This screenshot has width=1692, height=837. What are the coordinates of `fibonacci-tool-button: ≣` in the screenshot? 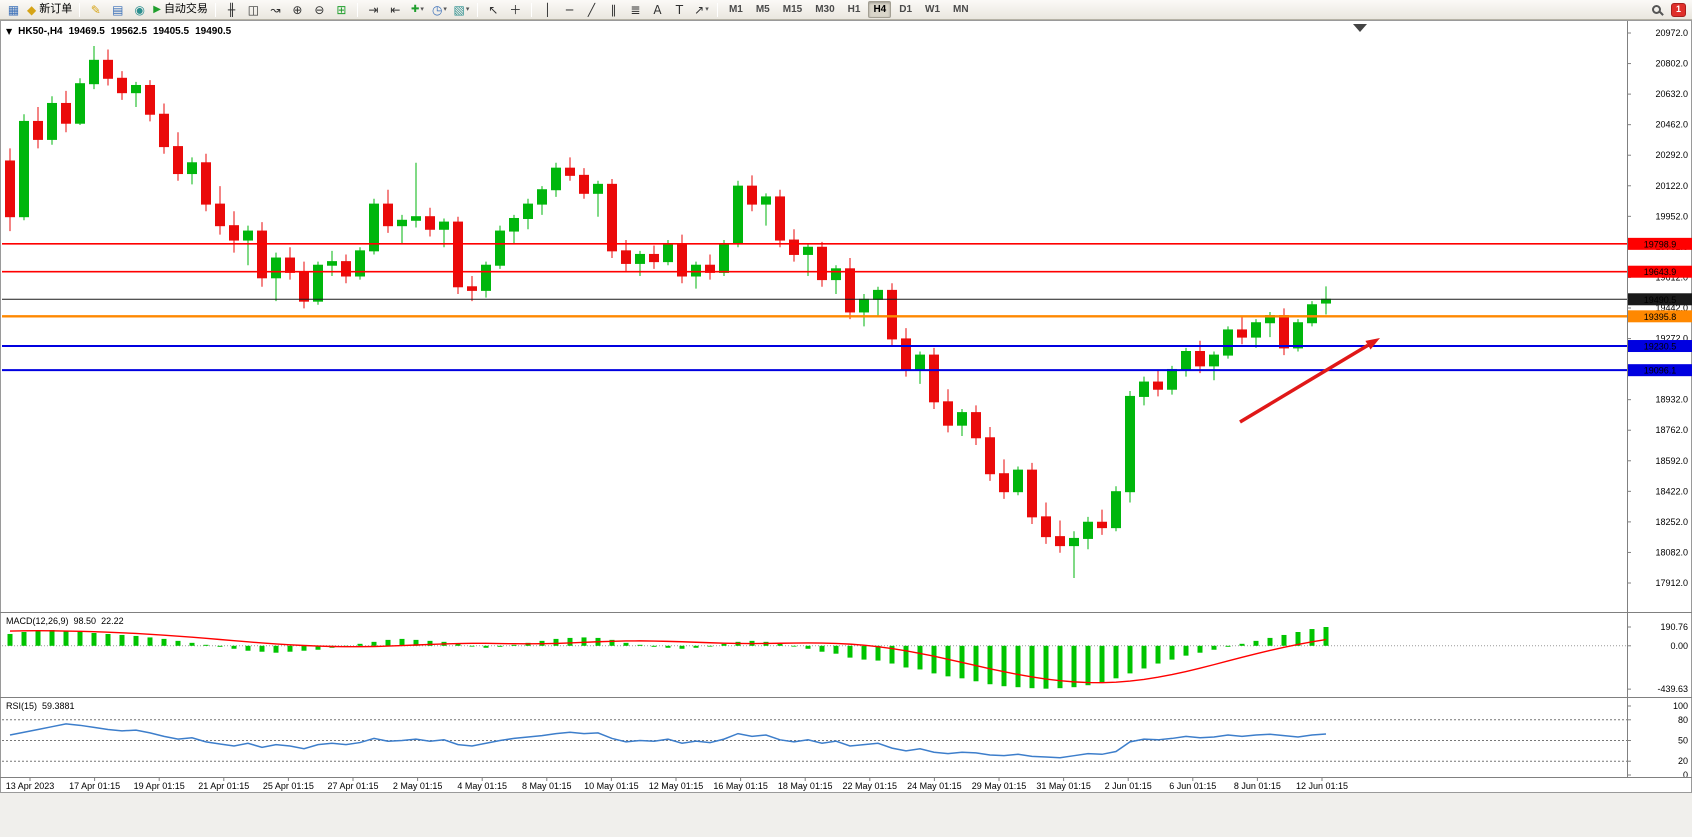 It's located at (635, 9).